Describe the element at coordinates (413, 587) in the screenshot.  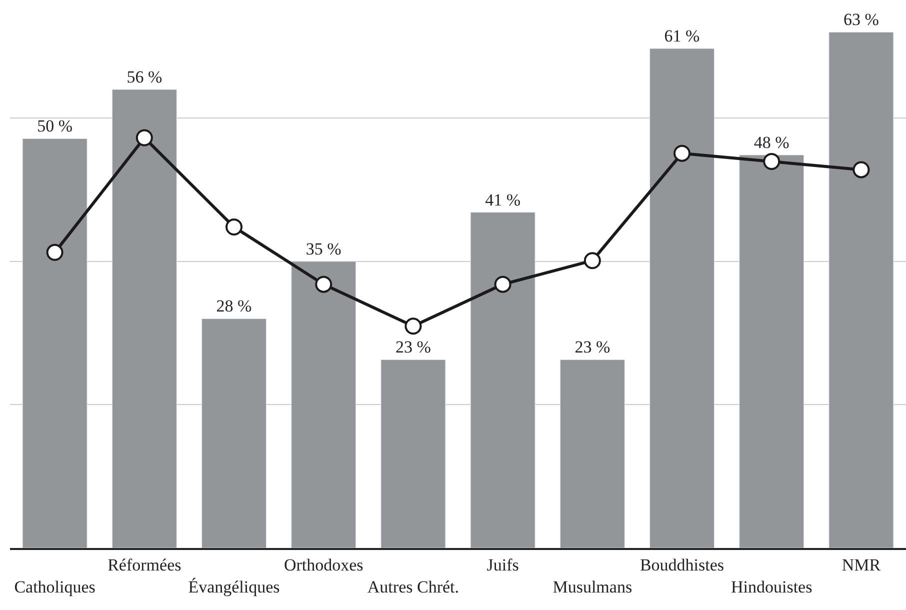
I see `x-tick-label: Autres Chrét.` at that location.